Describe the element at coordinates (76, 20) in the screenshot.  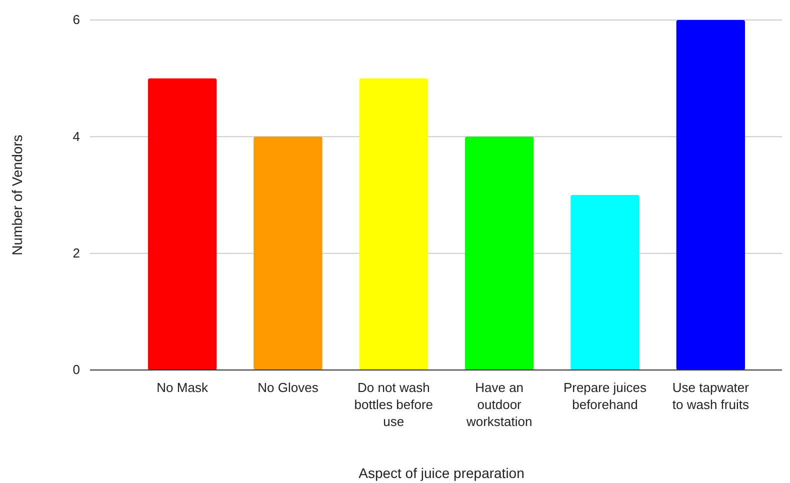
I see `y-tick-label: 6` at that location.